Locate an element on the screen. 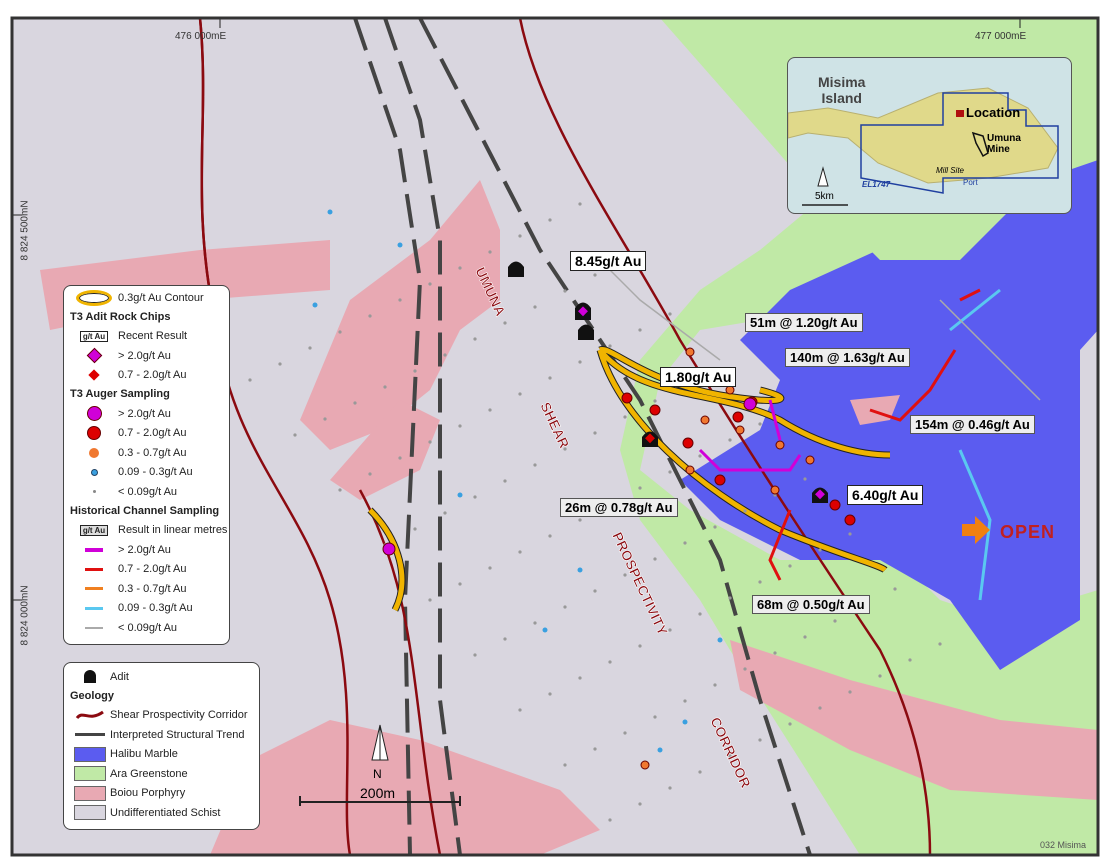 This screenshot has width=1111, height=864. inset-location: Location is located at coordinates (993, 112).